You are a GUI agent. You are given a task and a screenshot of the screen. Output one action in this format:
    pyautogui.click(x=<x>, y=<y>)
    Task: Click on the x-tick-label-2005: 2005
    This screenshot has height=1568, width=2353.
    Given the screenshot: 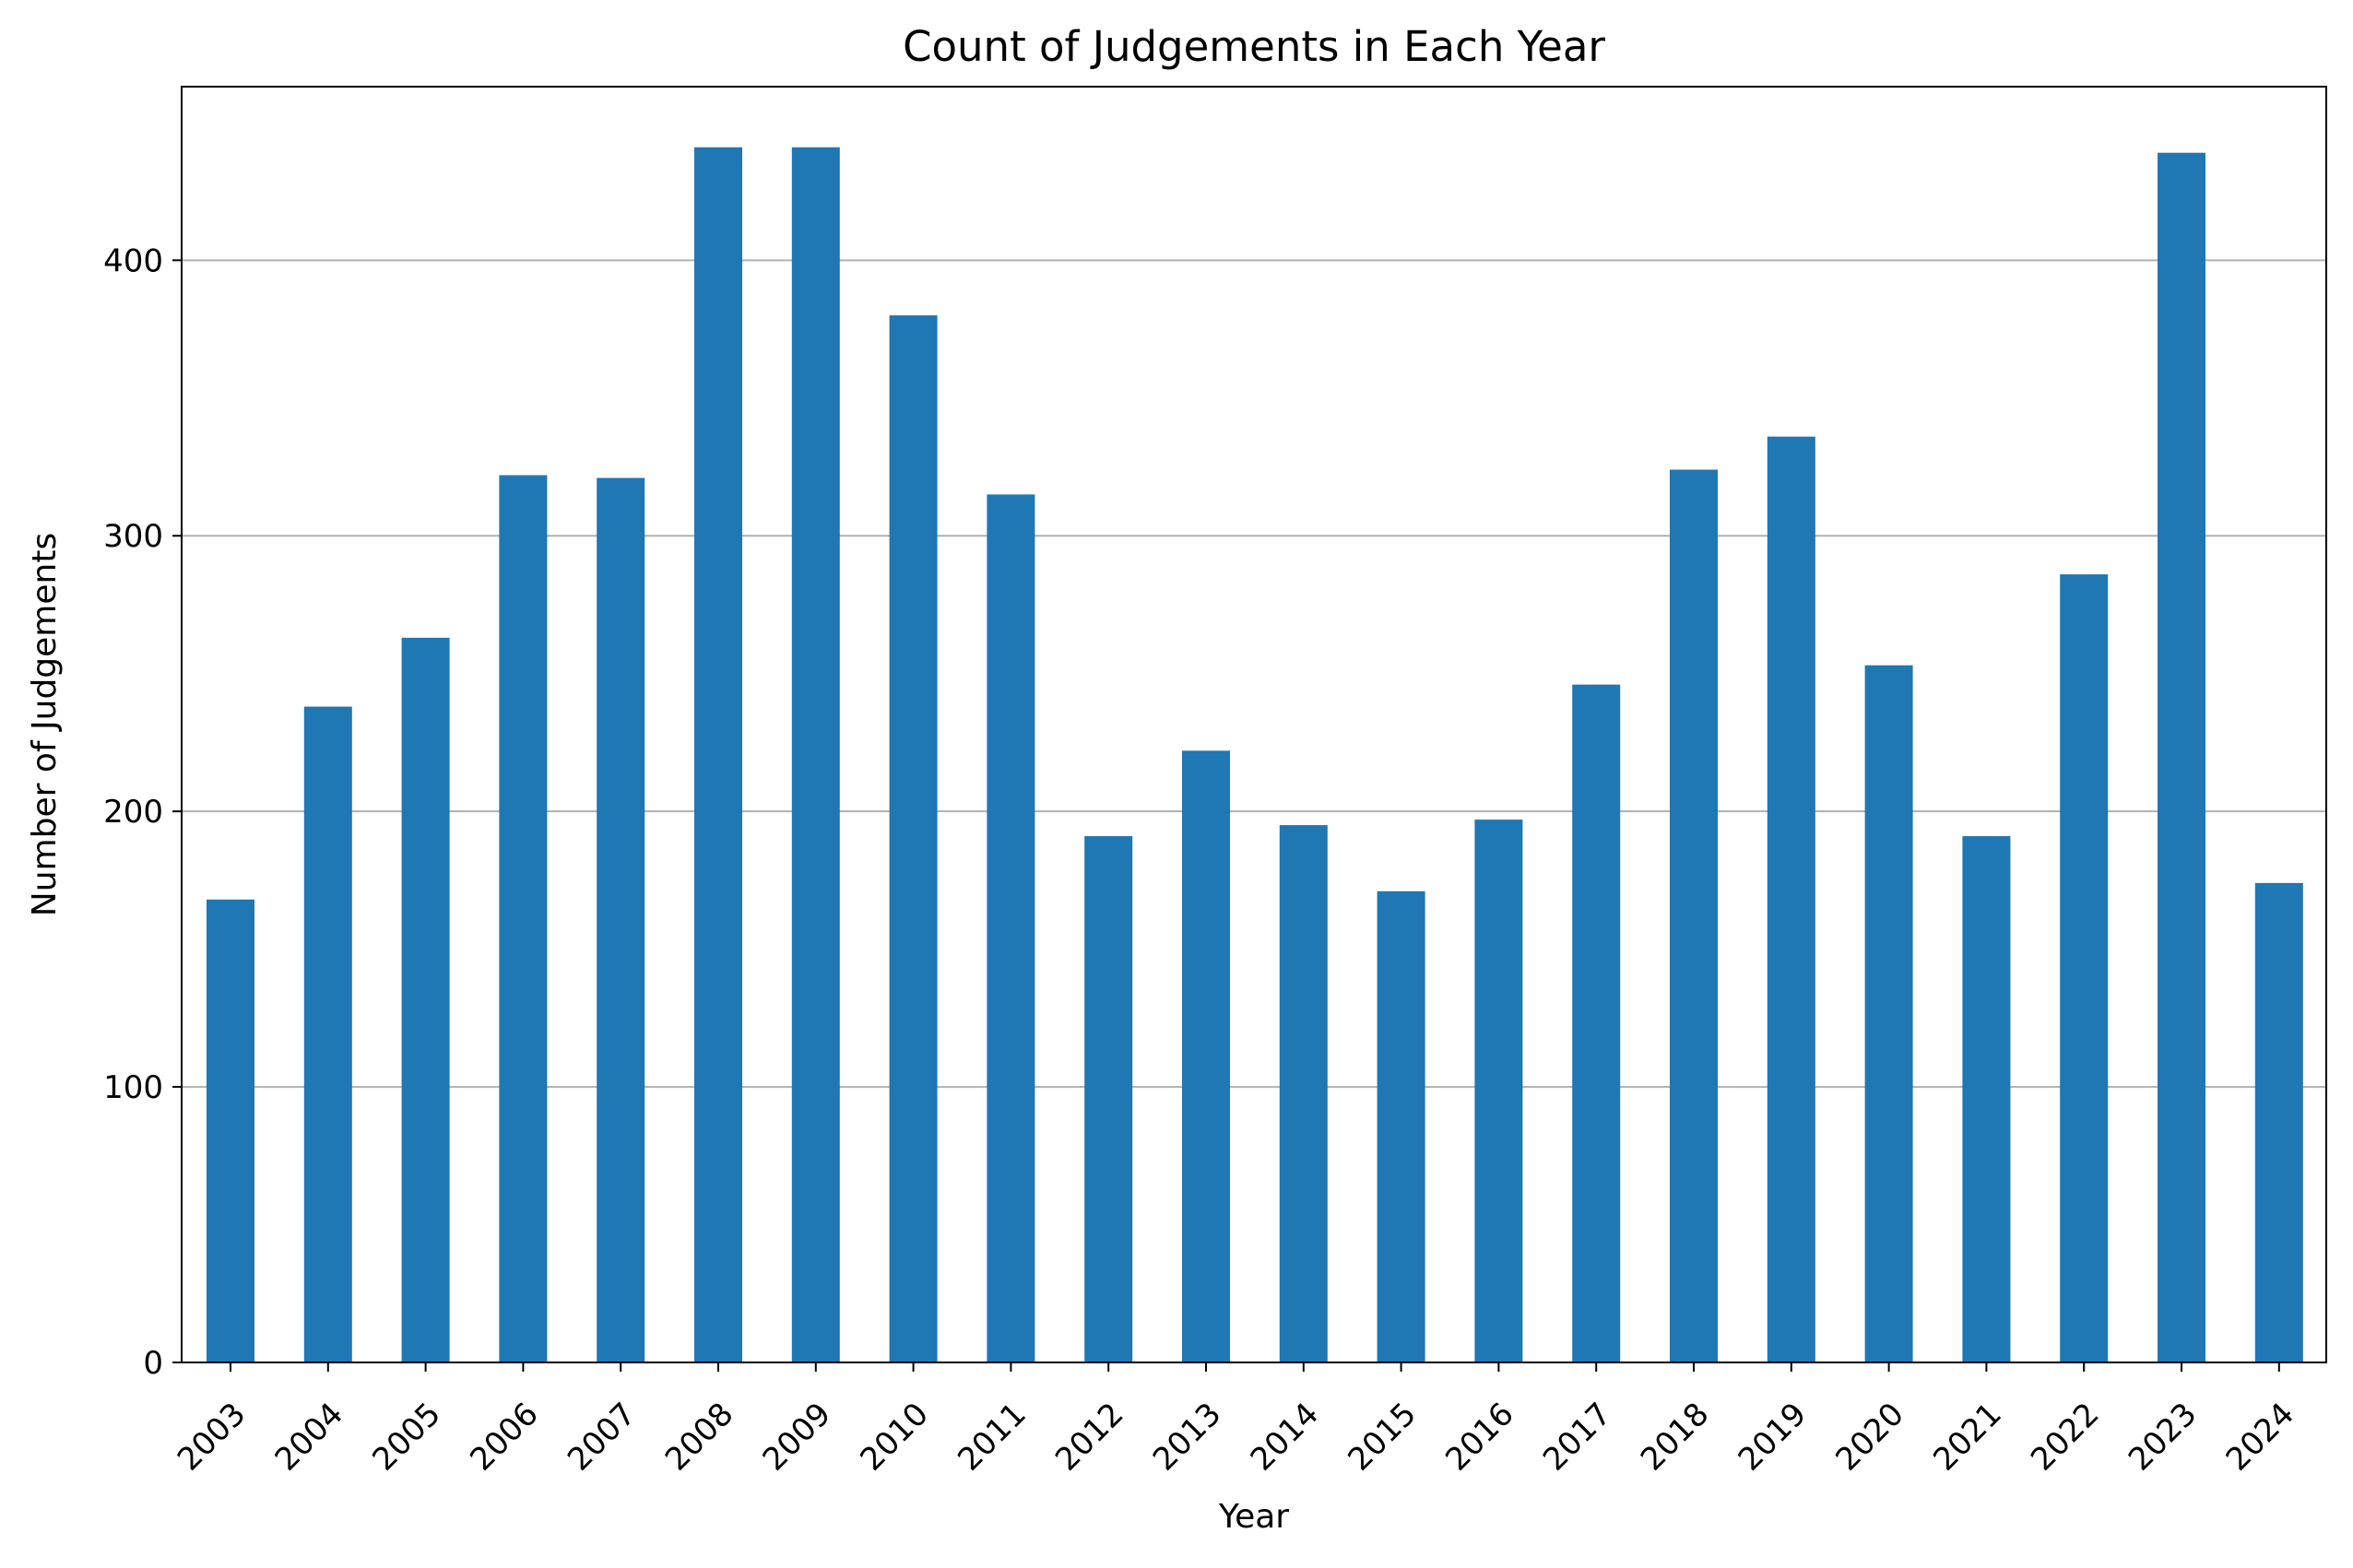 What is the action you would take?
    pyautogui.click(x=406, y=1437)
    